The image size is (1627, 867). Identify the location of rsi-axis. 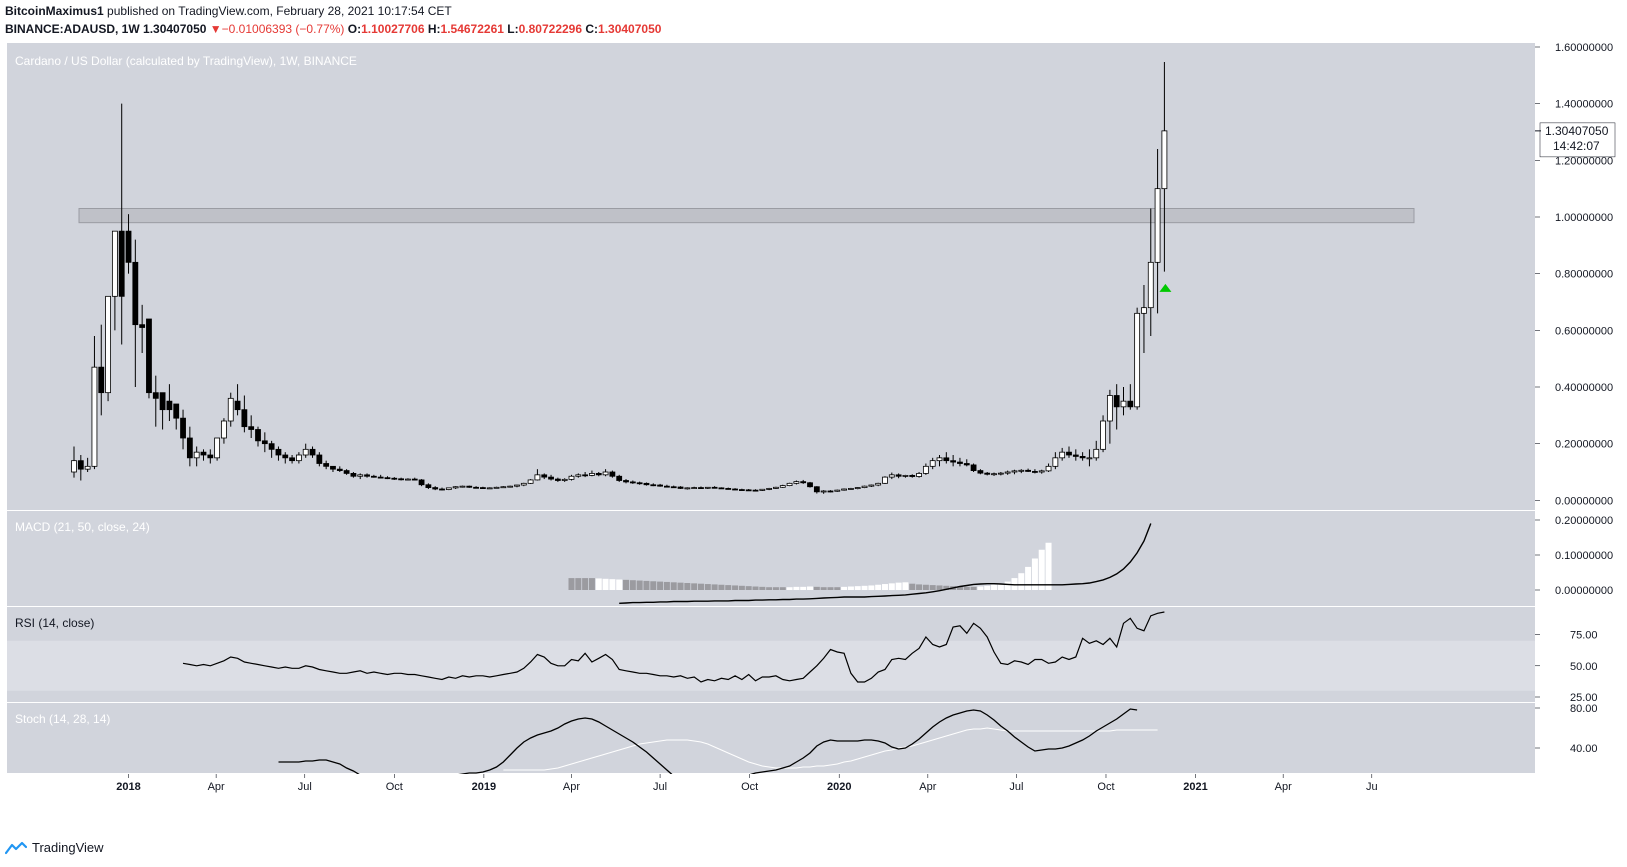
(1581, 654).